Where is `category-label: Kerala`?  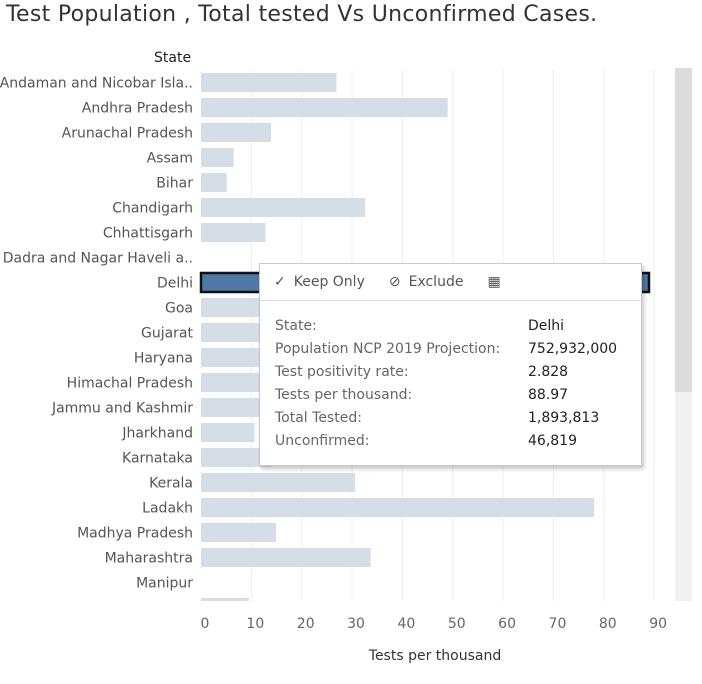
category-label: Kerala is located at coordinates (171, 484).